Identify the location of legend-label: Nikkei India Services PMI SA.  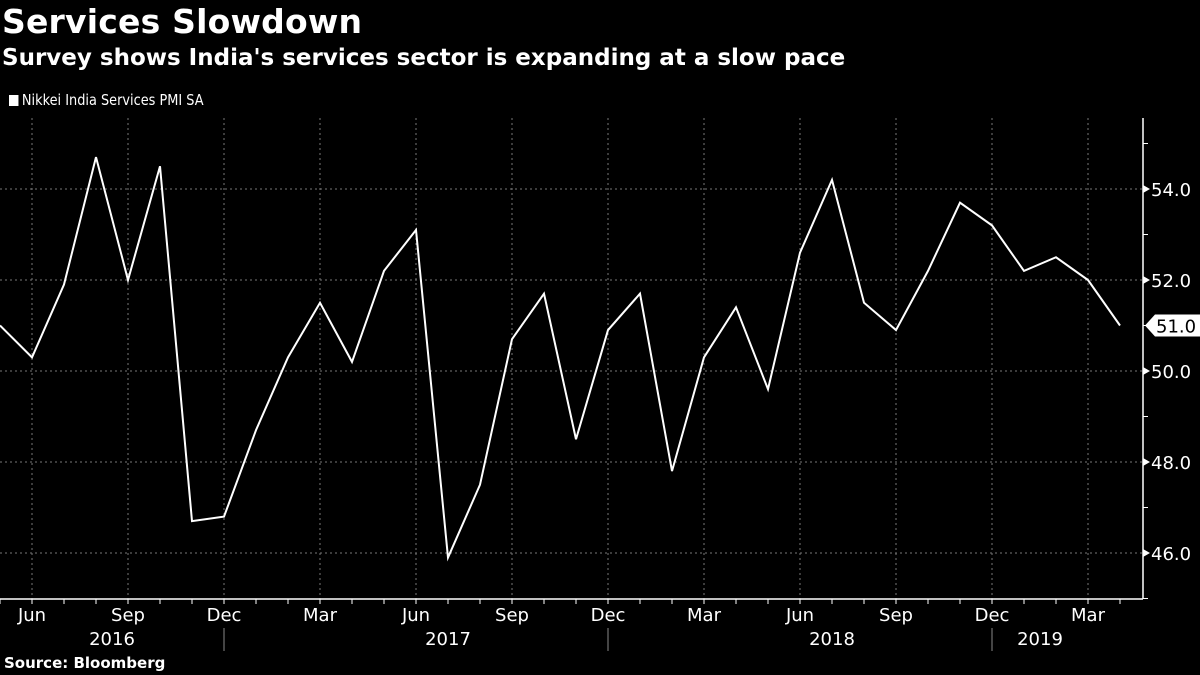
(112, 100).